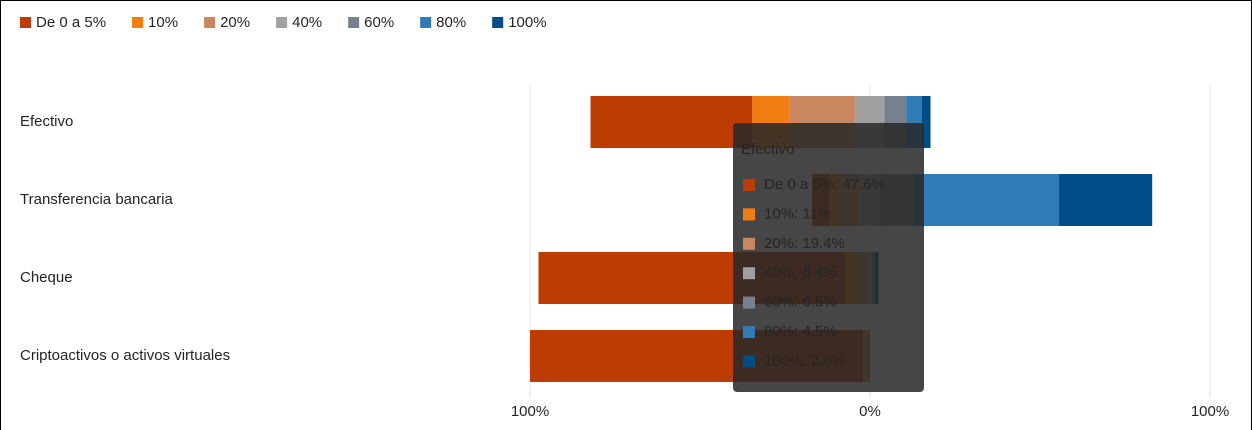  I want to click on tooltip-item: 40%: 8.4%, so click(800, 272).